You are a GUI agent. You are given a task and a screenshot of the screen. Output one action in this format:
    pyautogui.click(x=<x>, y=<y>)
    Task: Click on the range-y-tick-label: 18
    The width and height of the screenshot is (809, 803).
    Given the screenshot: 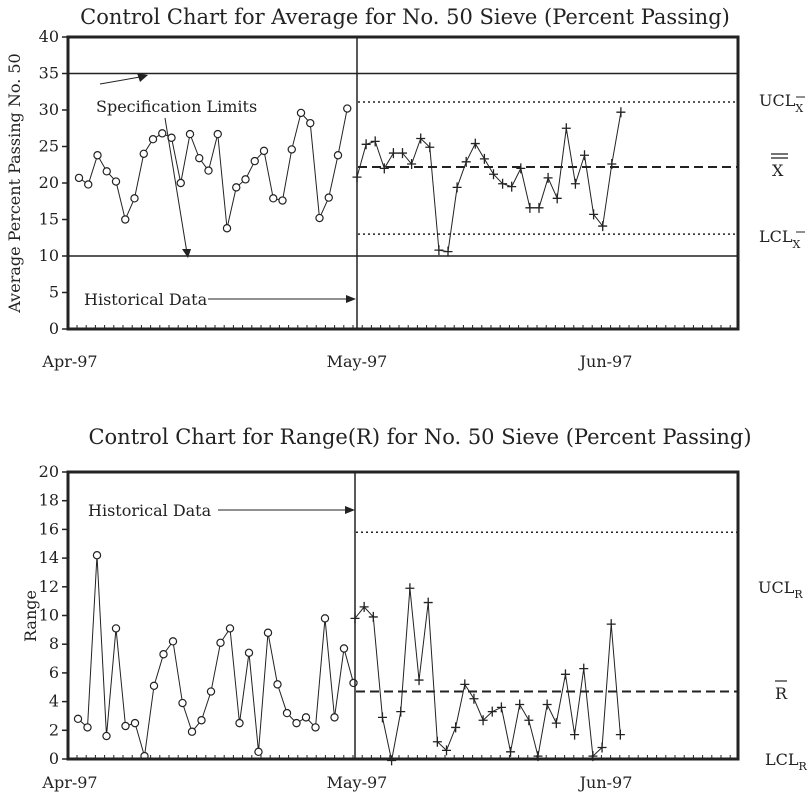 What is the action you would take?
    pyautogui.click(x=49, y=500)
    